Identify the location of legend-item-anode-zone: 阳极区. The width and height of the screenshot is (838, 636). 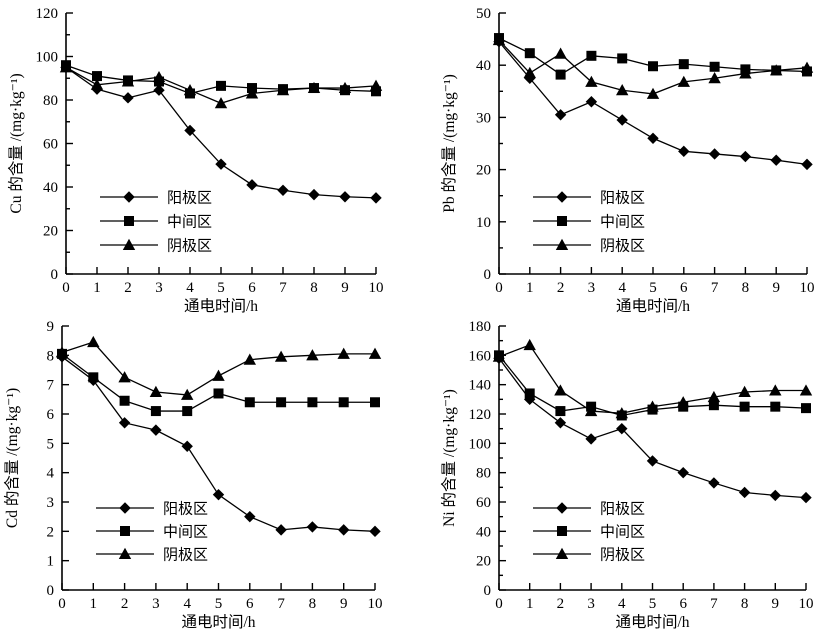
(152, 509).